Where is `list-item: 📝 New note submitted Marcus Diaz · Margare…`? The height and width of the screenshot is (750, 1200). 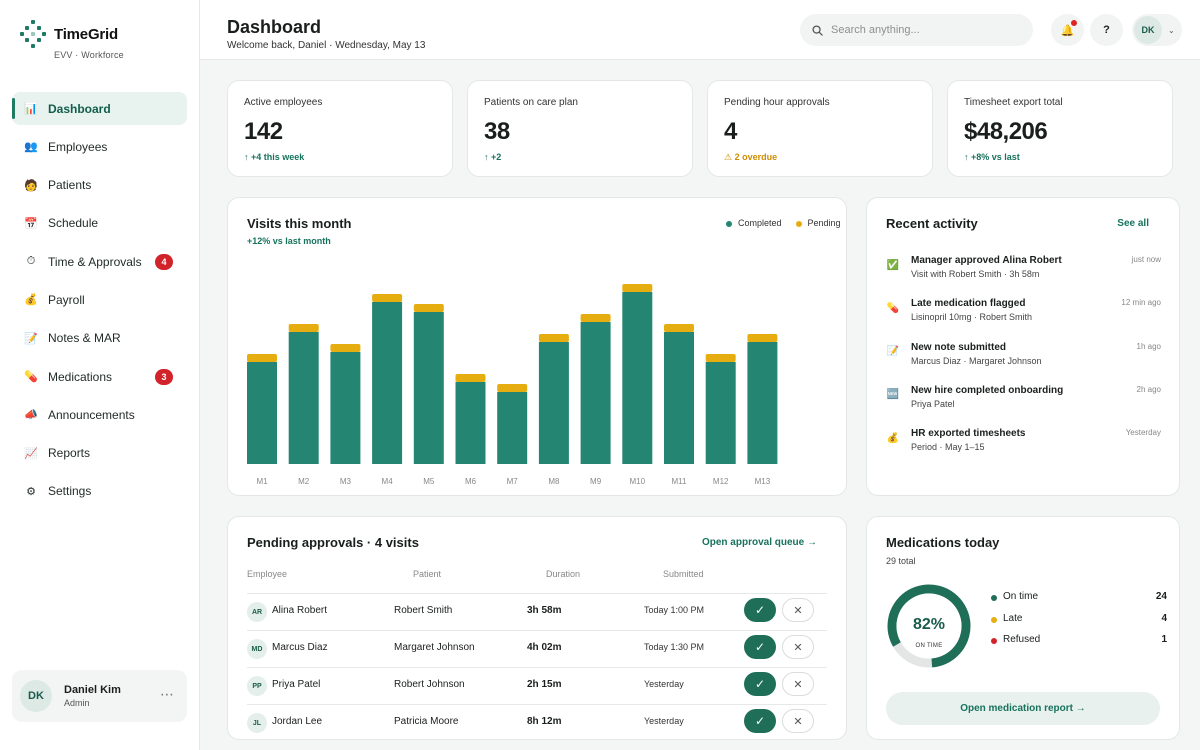
list-item: 📝 New note submitted Marcus Diaz · Margare… is located at coordinates (1026, 361).